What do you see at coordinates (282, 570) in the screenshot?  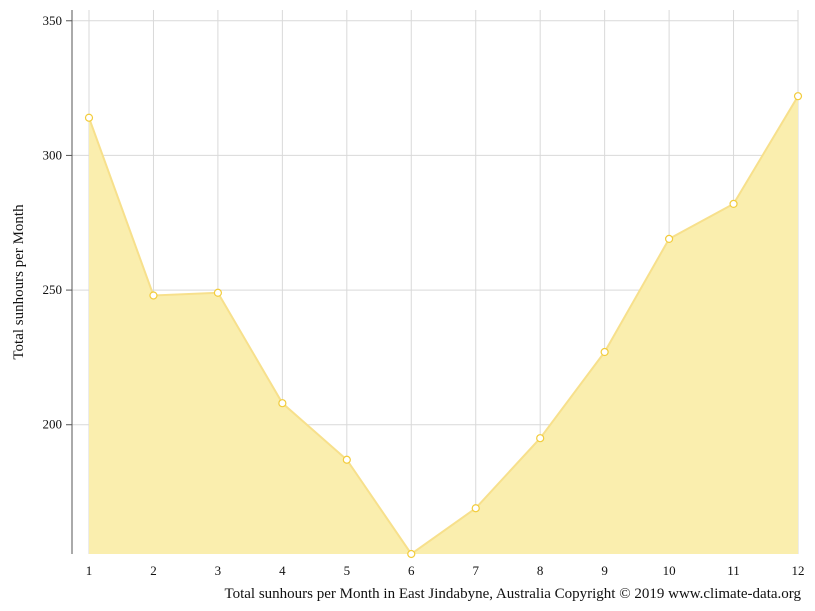 I see `x-tick-label: 4` at bounding box center [282, 570].